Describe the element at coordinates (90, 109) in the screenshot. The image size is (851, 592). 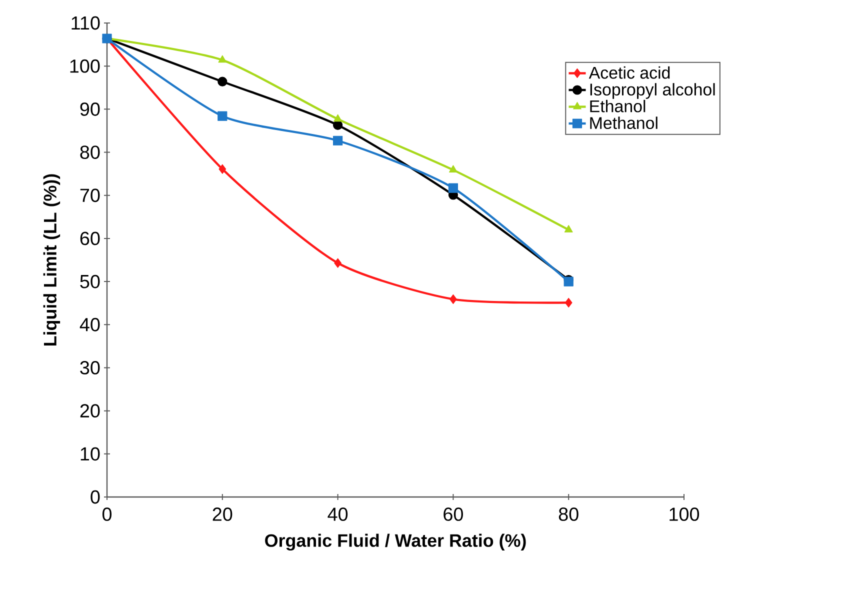
I see `y-tick-label: 90` at that location.